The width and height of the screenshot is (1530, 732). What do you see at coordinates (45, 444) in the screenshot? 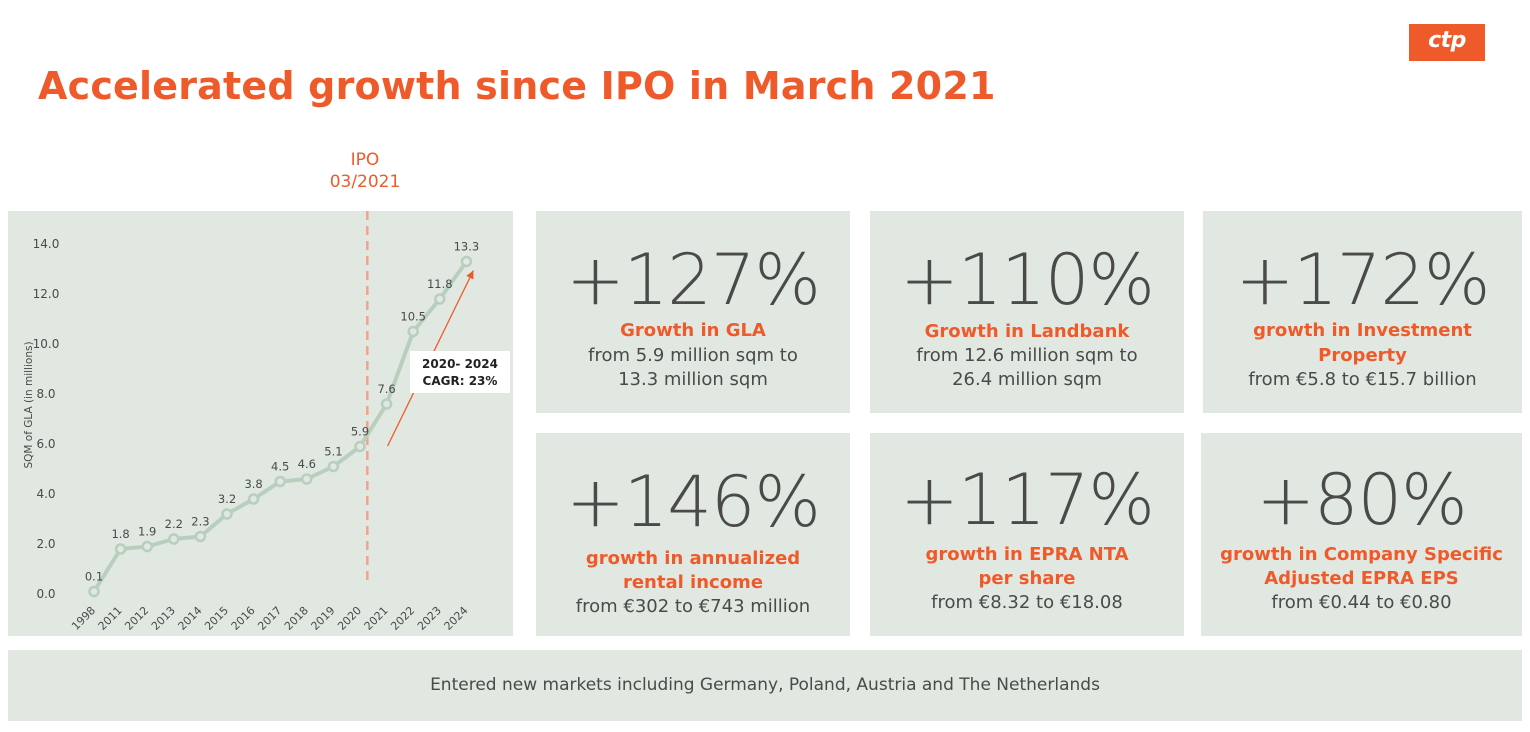
I see `y-tick-label: 6.0` at bounding box center [45, 444].